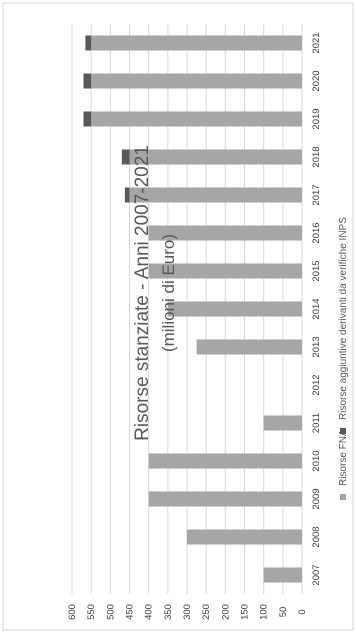 Image resolution: width=356 pixels, height=633 pixels. Describe the element at coordinates (225, 612) in the screenshot. I see `value-tick-200: 200` at that location.